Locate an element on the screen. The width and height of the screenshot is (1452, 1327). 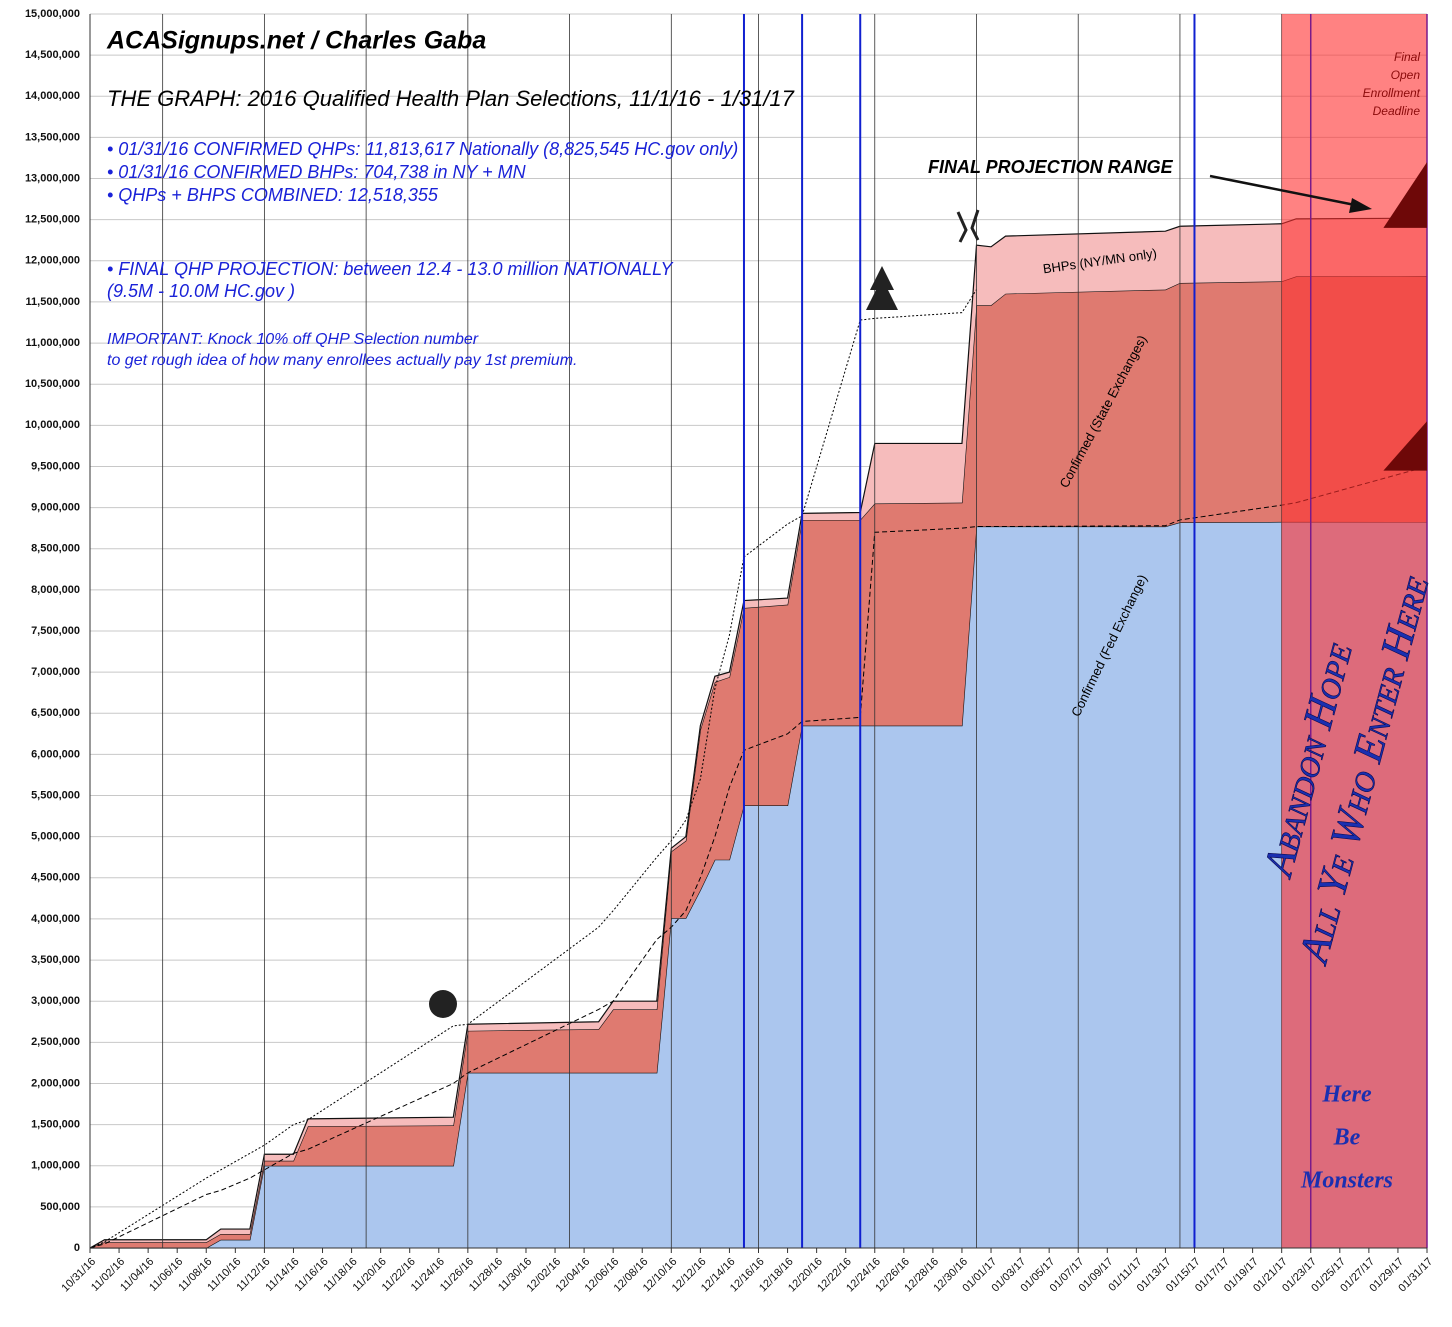
y-tick-label: 13,000,000 is located at coordinates (52, 178).